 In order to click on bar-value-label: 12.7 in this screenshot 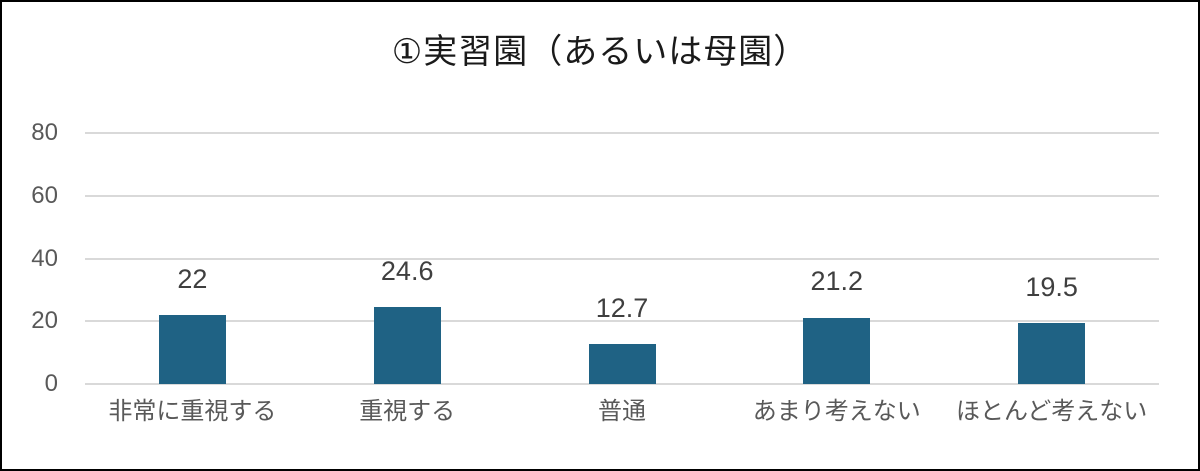, I will do `click(622, 308)`.